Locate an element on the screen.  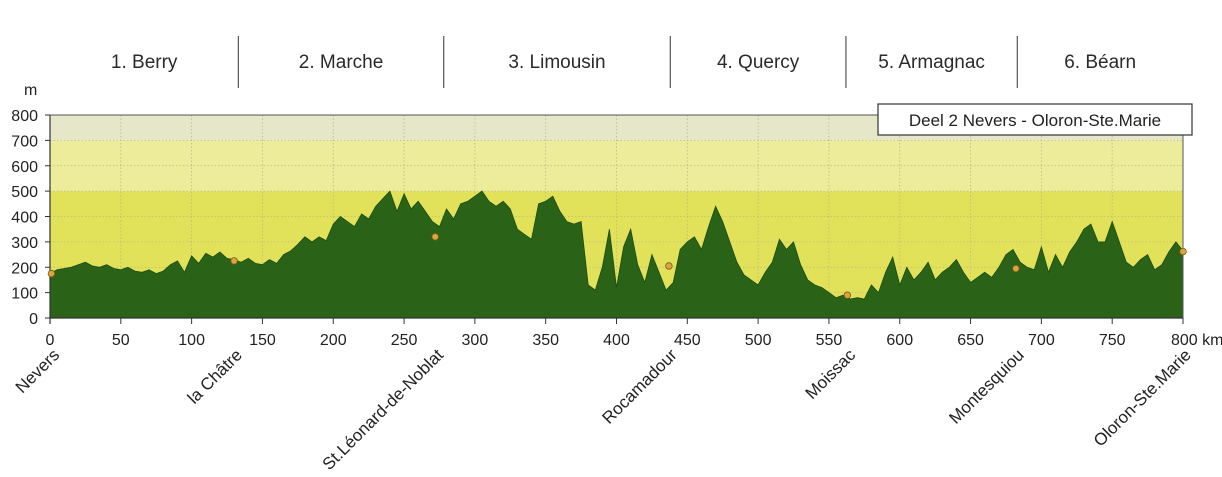
x-tick-label: 500 is located at coordinates (758, 340).